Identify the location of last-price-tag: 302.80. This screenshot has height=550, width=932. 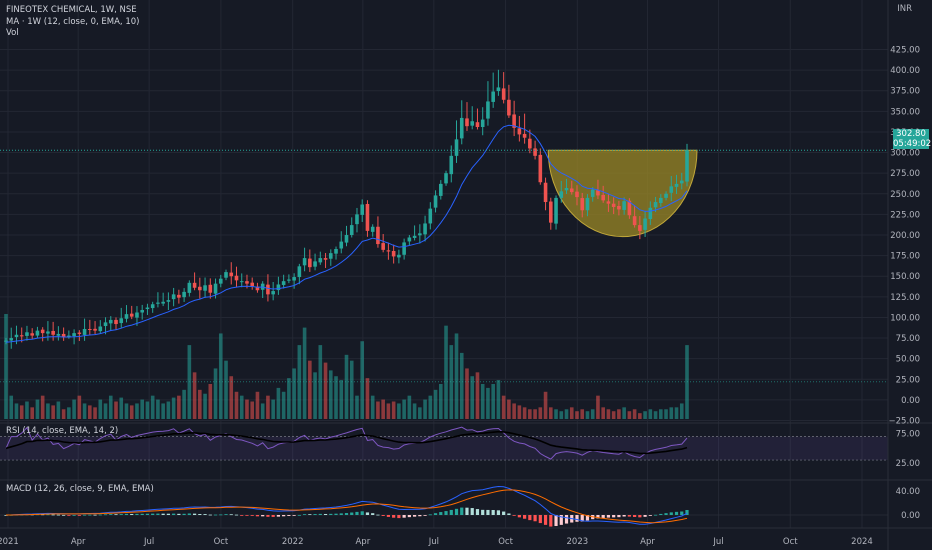
(911, 134).